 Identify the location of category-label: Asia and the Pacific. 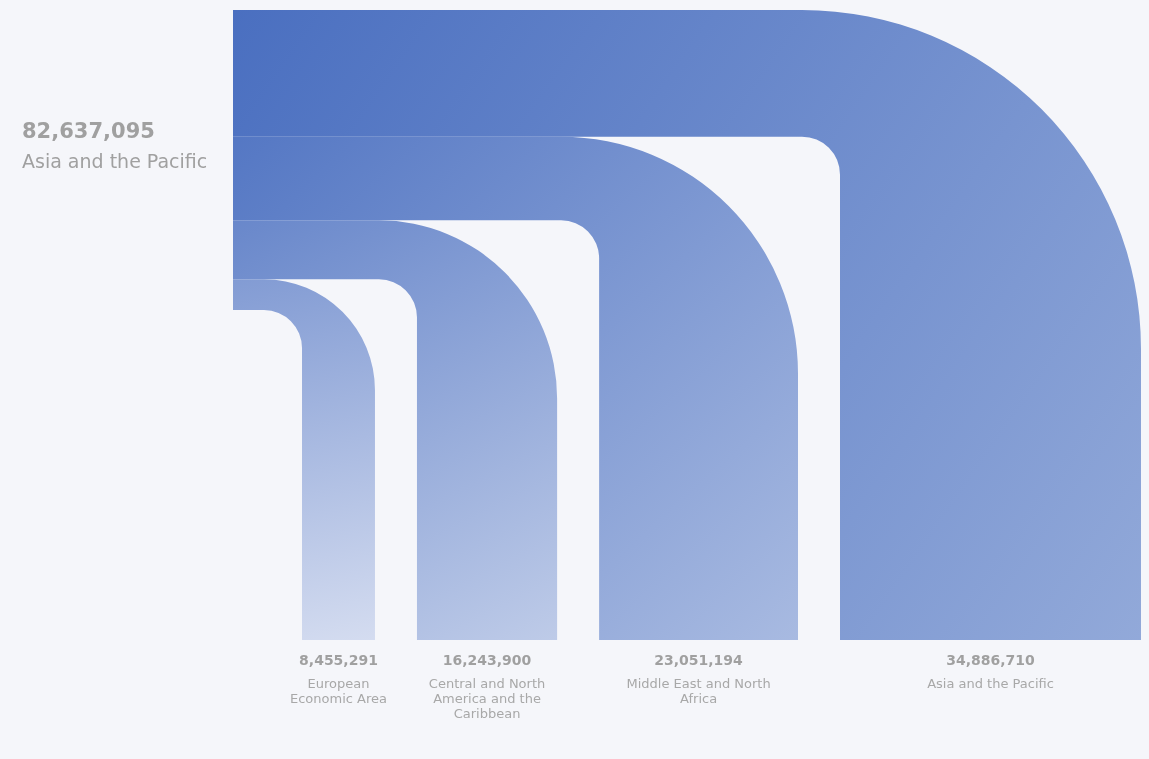
(990, 683).